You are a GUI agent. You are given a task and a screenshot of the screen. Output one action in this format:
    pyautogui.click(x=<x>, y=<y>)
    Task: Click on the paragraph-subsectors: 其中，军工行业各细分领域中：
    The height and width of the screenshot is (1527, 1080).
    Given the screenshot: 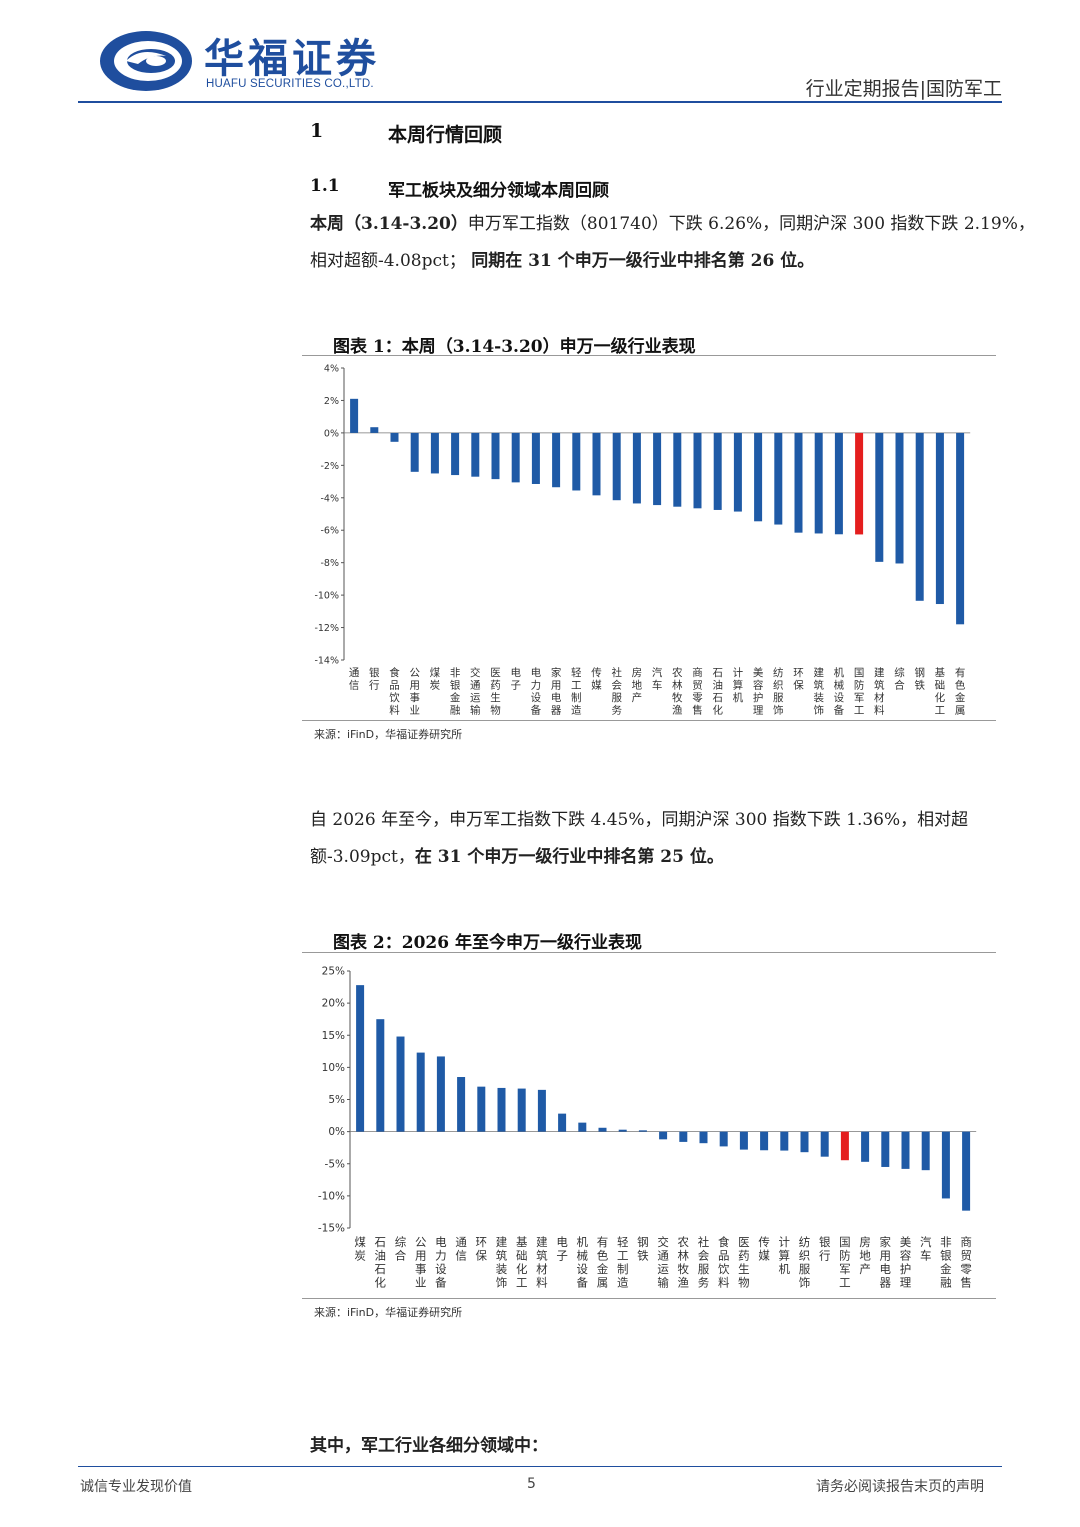 What is the action you would take?
    pyautogui.click(x=429, y=1446)
    